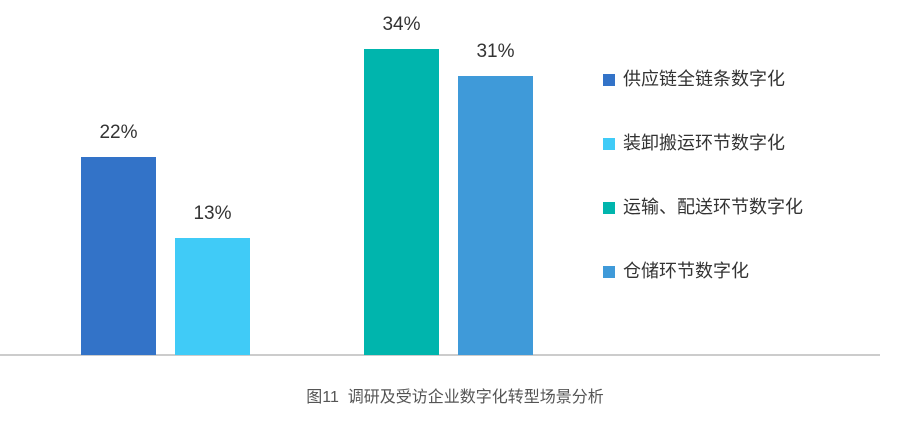  Describe the element at coordinates (713, 207) in the screenshot. I see `legend-label: 运输、配送环节数字化` at that location.